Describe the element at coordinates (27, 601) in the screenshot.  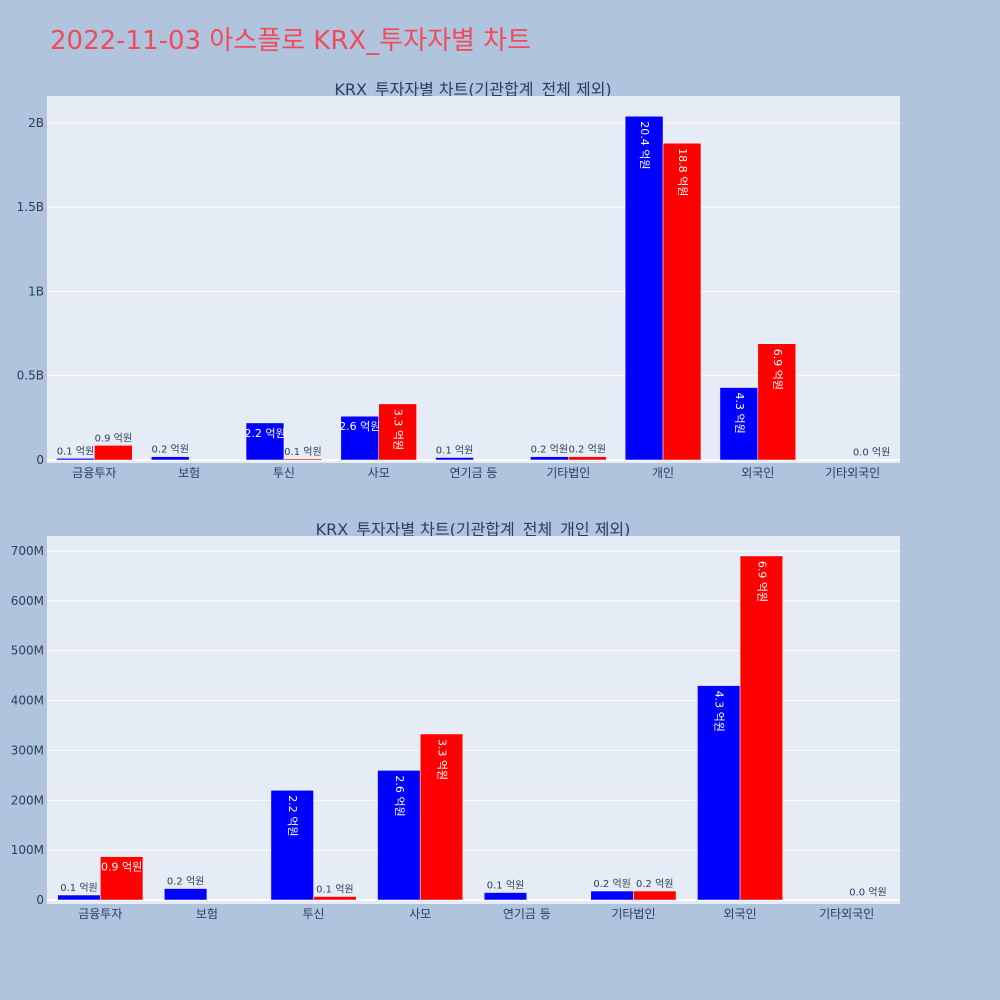
I see `y-tick-label: 600M` at that location.